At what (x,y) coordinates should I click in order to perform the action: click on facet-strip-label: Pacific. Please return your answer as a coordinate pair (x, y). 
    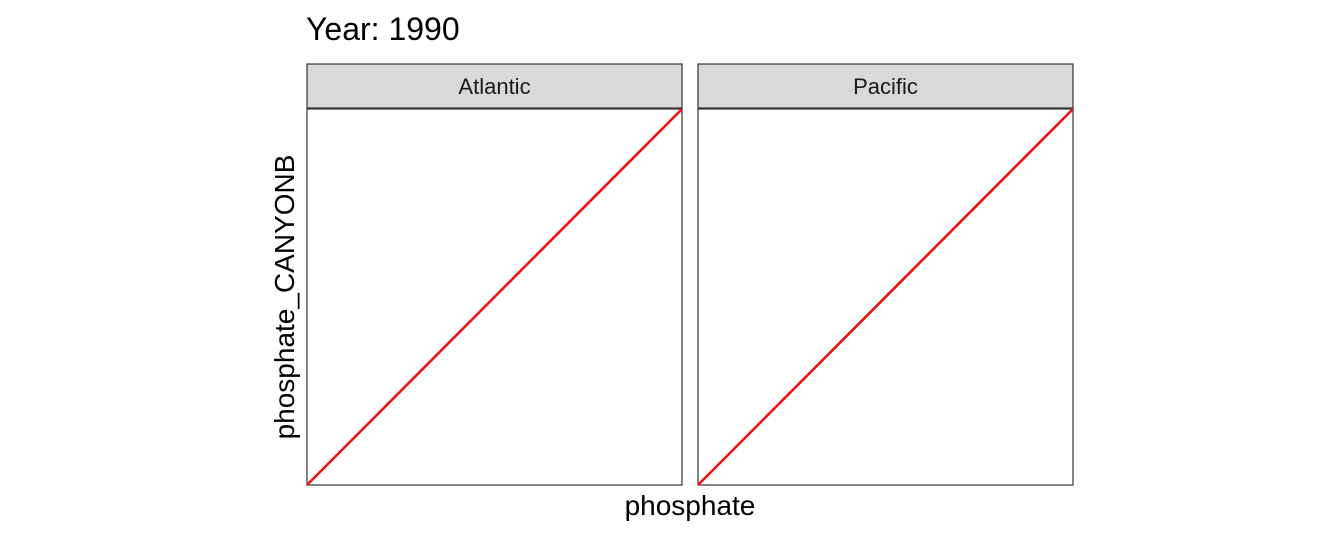
    Looking at the image, I should click on (885, 86).